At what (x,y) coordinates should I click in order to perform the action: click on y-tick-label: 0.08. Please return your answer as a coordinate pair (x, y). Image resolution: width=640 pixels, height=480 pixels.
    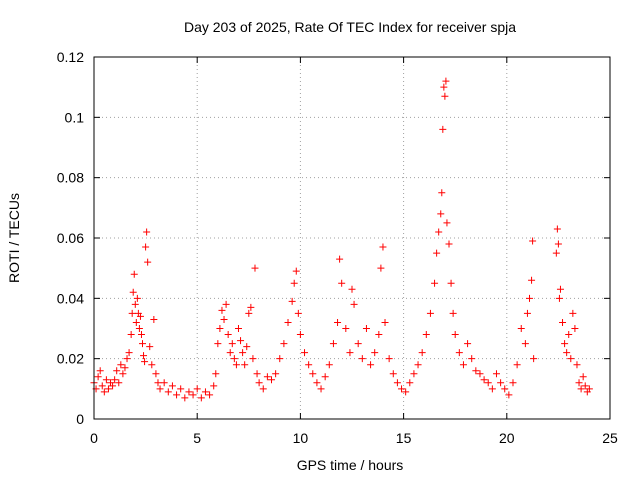
    Looking at the image, I should click on (70, 178).